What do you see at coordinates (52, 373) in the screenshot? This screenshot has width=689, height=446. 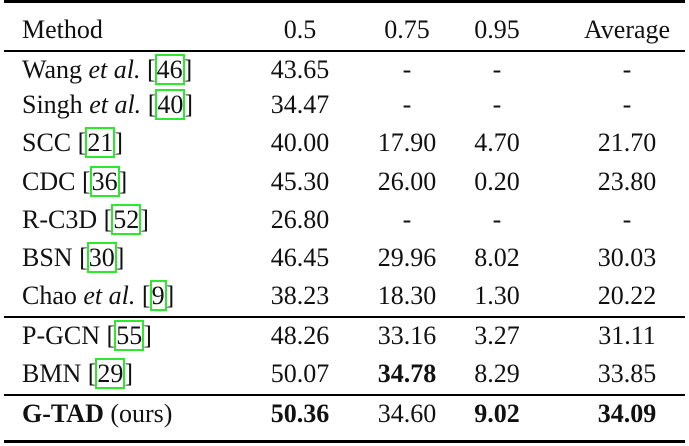 I see `method-name: BMN` at bounding box center [52, 373].